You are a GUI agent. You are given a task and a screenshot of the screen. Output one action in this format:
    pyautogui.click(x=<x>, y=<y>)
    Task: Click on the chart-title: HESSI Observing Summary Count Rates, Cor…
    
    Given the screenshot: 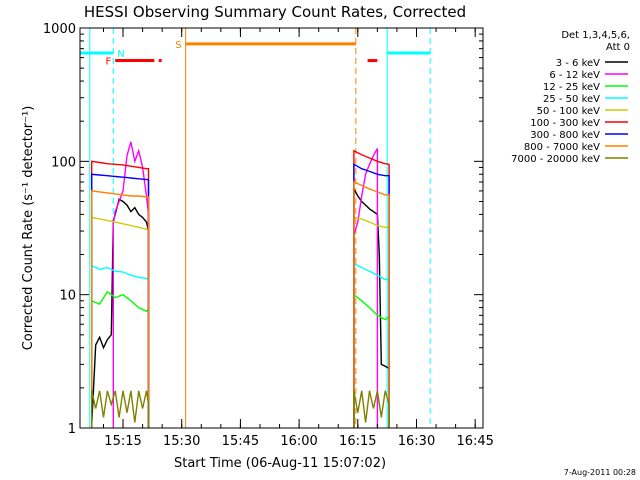 What is the action you would take?
    pyautogui.click(x=275, y=12)
    